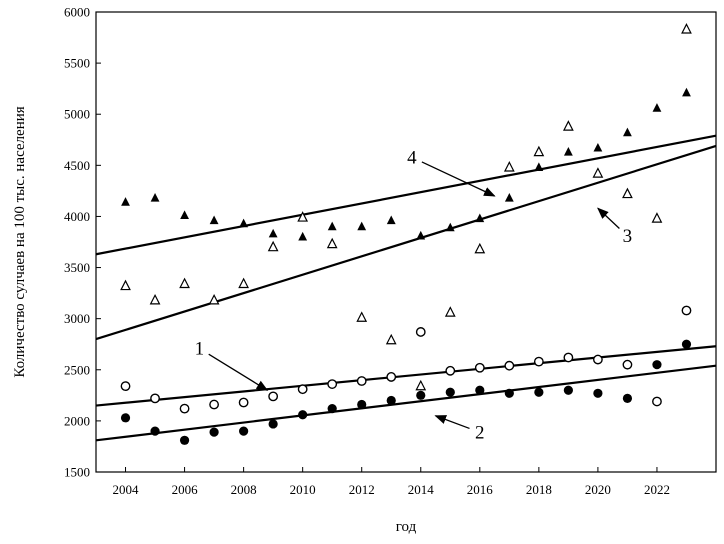 This screenshot has height=544, width=724. I want to click on x-axis-title: год, so click(406, 527).